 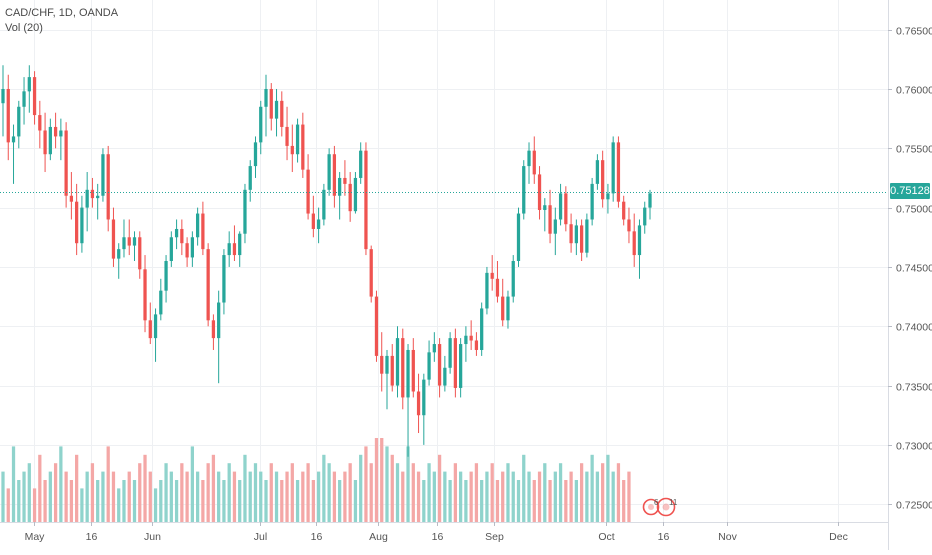 I want to click on time-axis: May 16 Jun Jul 16 Aug 16 Sep Oct 16 Nov Dec, so click(x=436, y=532).